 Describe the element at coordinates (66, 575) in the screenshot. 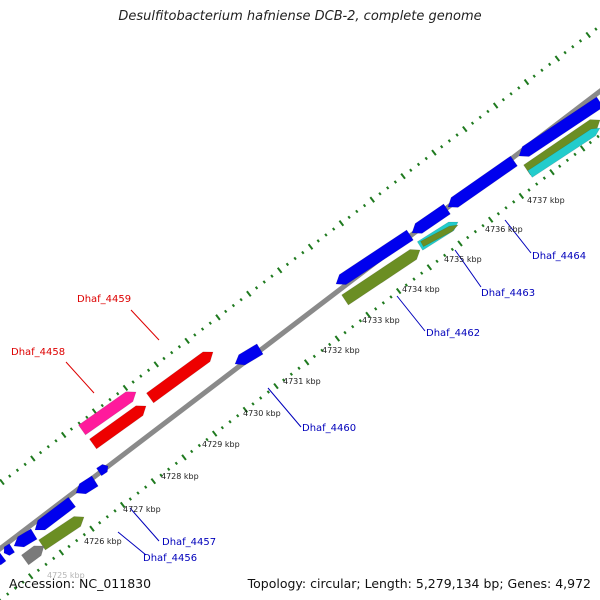

I see `scale-label: 4725 kbp` at that location.